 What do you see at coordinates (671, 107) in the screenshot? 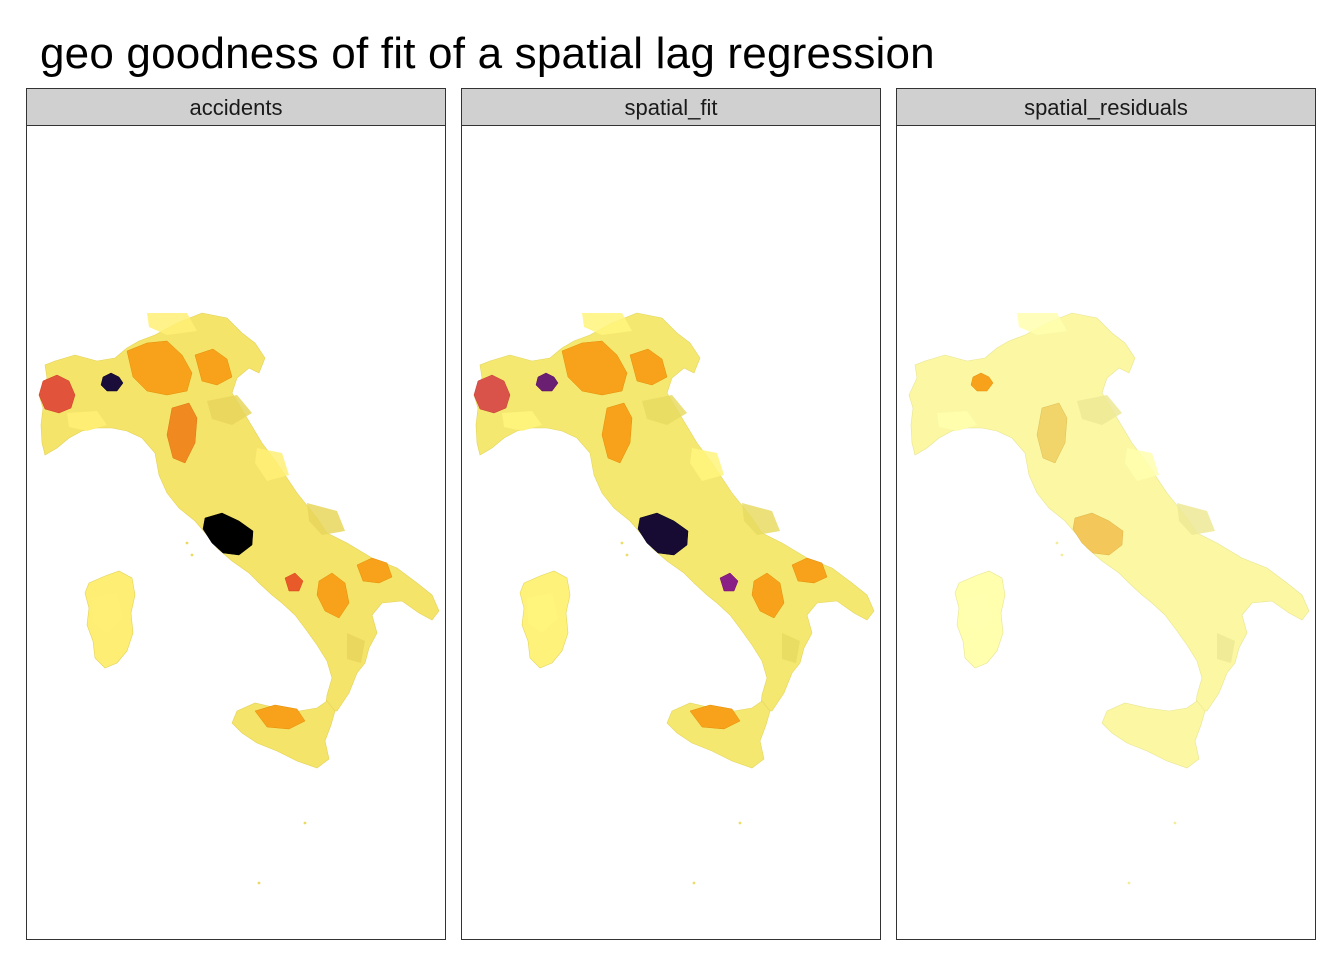
I see `facet-strip-label: spatial_fit` at bounding box center [671, 107].